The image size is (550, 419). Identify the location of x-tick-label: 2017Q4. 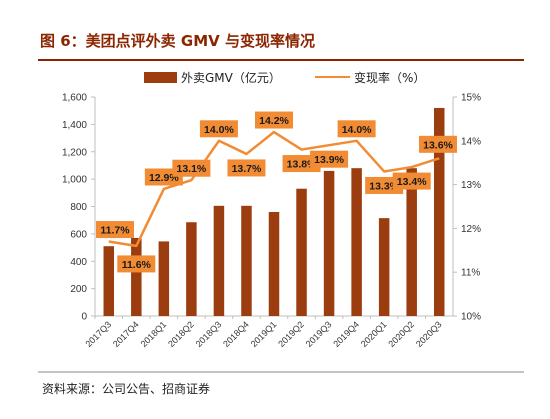
(126, 334).